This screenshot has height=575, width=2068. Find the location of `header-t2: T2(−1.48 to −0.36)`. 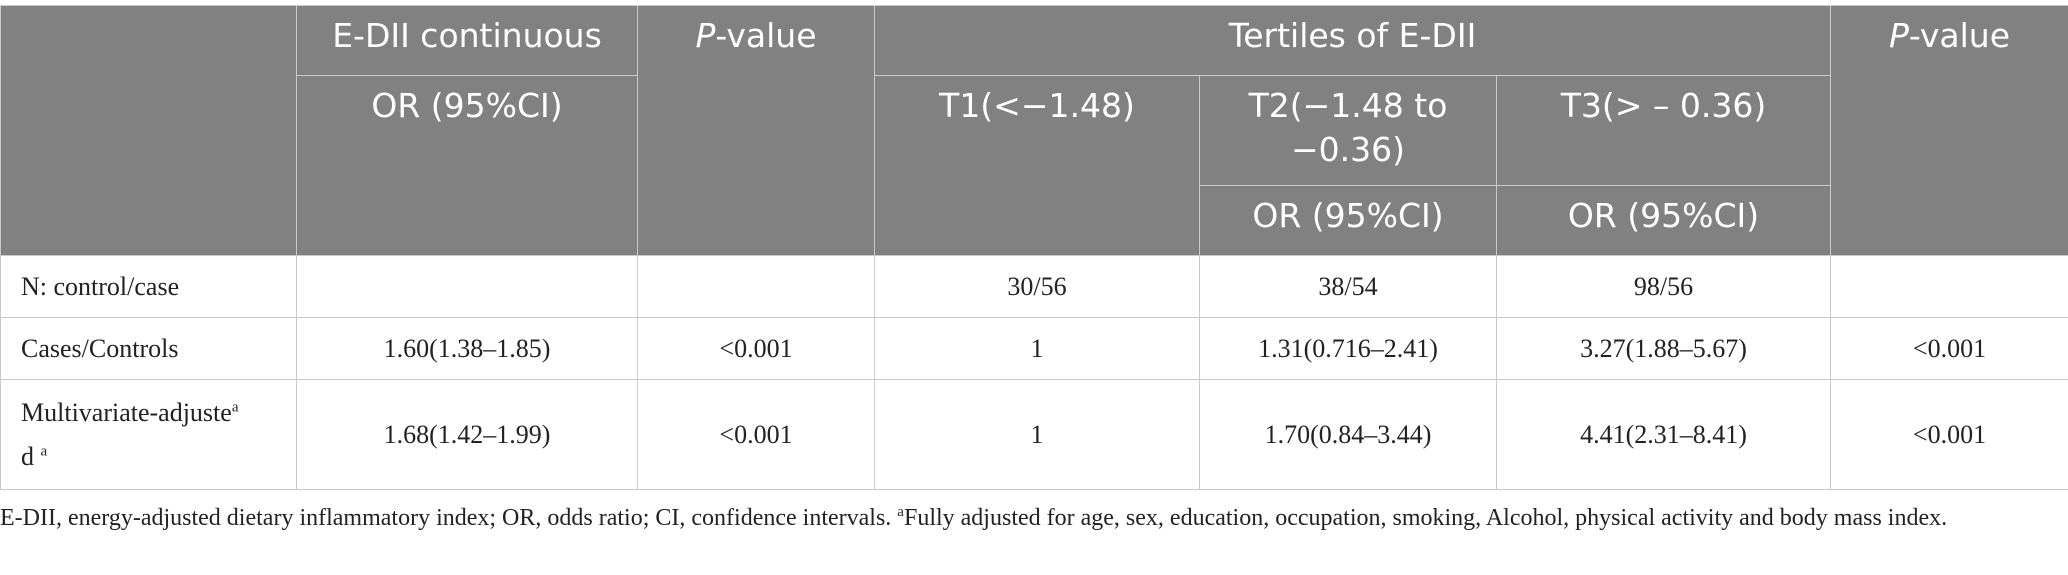

header-t2: T2(−1.48 to −0.36) is located at coordinates (1348, 130).